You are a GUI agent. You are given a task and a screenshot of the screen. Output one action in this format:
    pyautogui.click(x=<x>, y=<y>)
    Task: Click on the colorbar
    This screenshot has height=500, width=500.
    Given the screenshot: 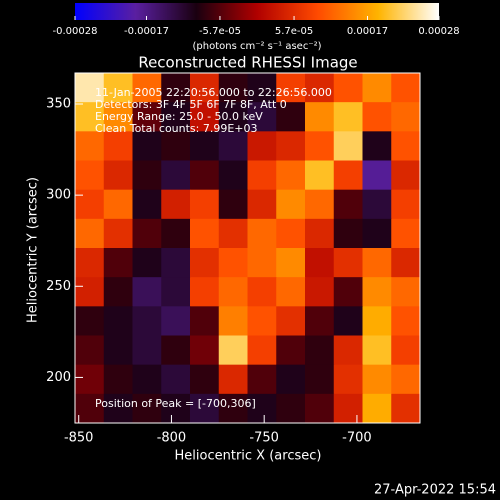 What is the action you would take?
    pyautogui.click(x=257, y=11)
    